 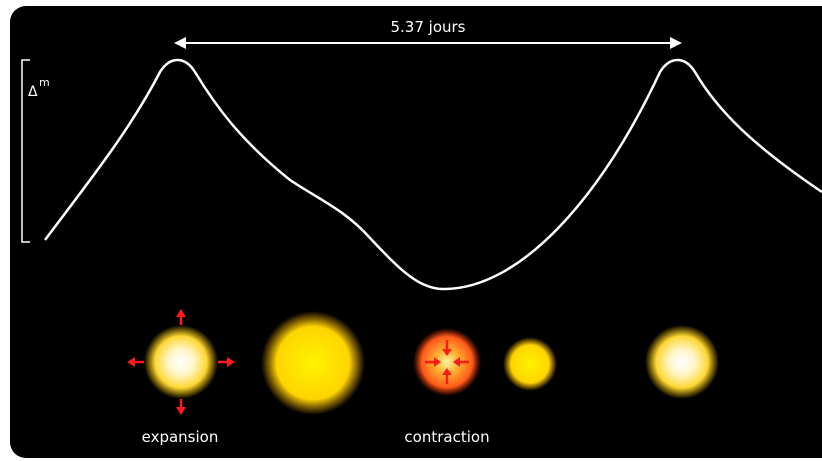 What do you see at coordinates (33, 92) in the screenshot?
I see `amplitude-symbol: Δ` at bounding box center [33, 92].